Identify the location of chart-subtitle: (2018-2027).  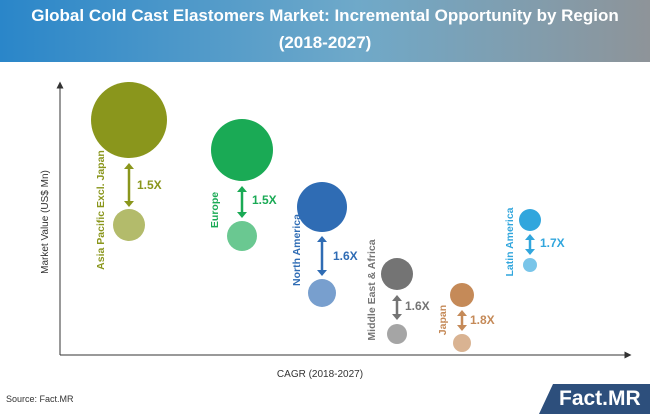
(325, 42).